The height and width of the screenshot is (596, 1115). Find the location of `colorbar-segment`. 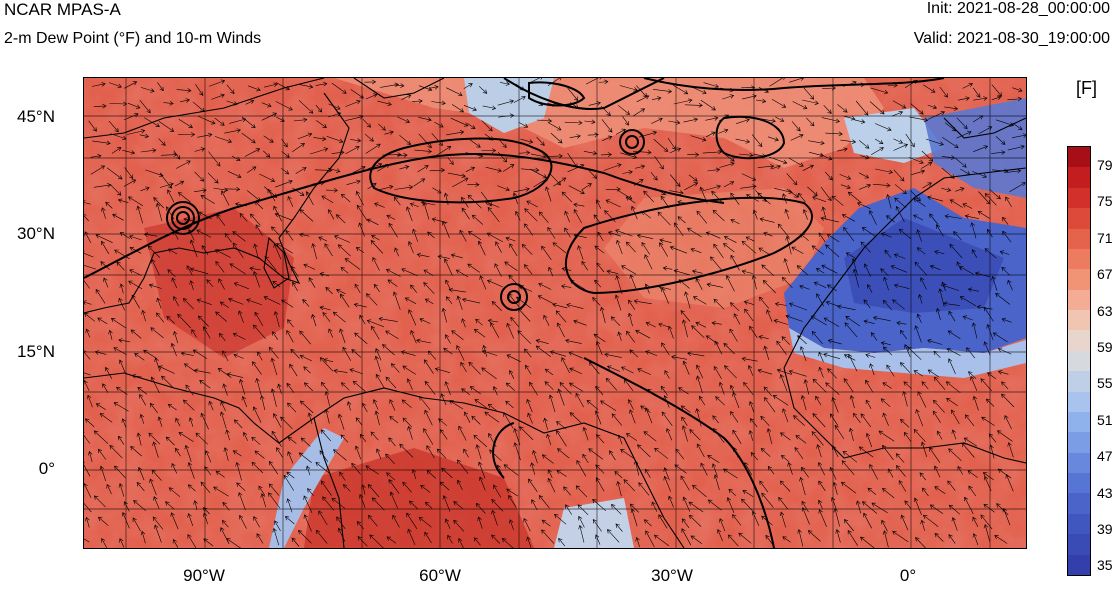

colorbar-segment is located at coordinates (1079, 565).